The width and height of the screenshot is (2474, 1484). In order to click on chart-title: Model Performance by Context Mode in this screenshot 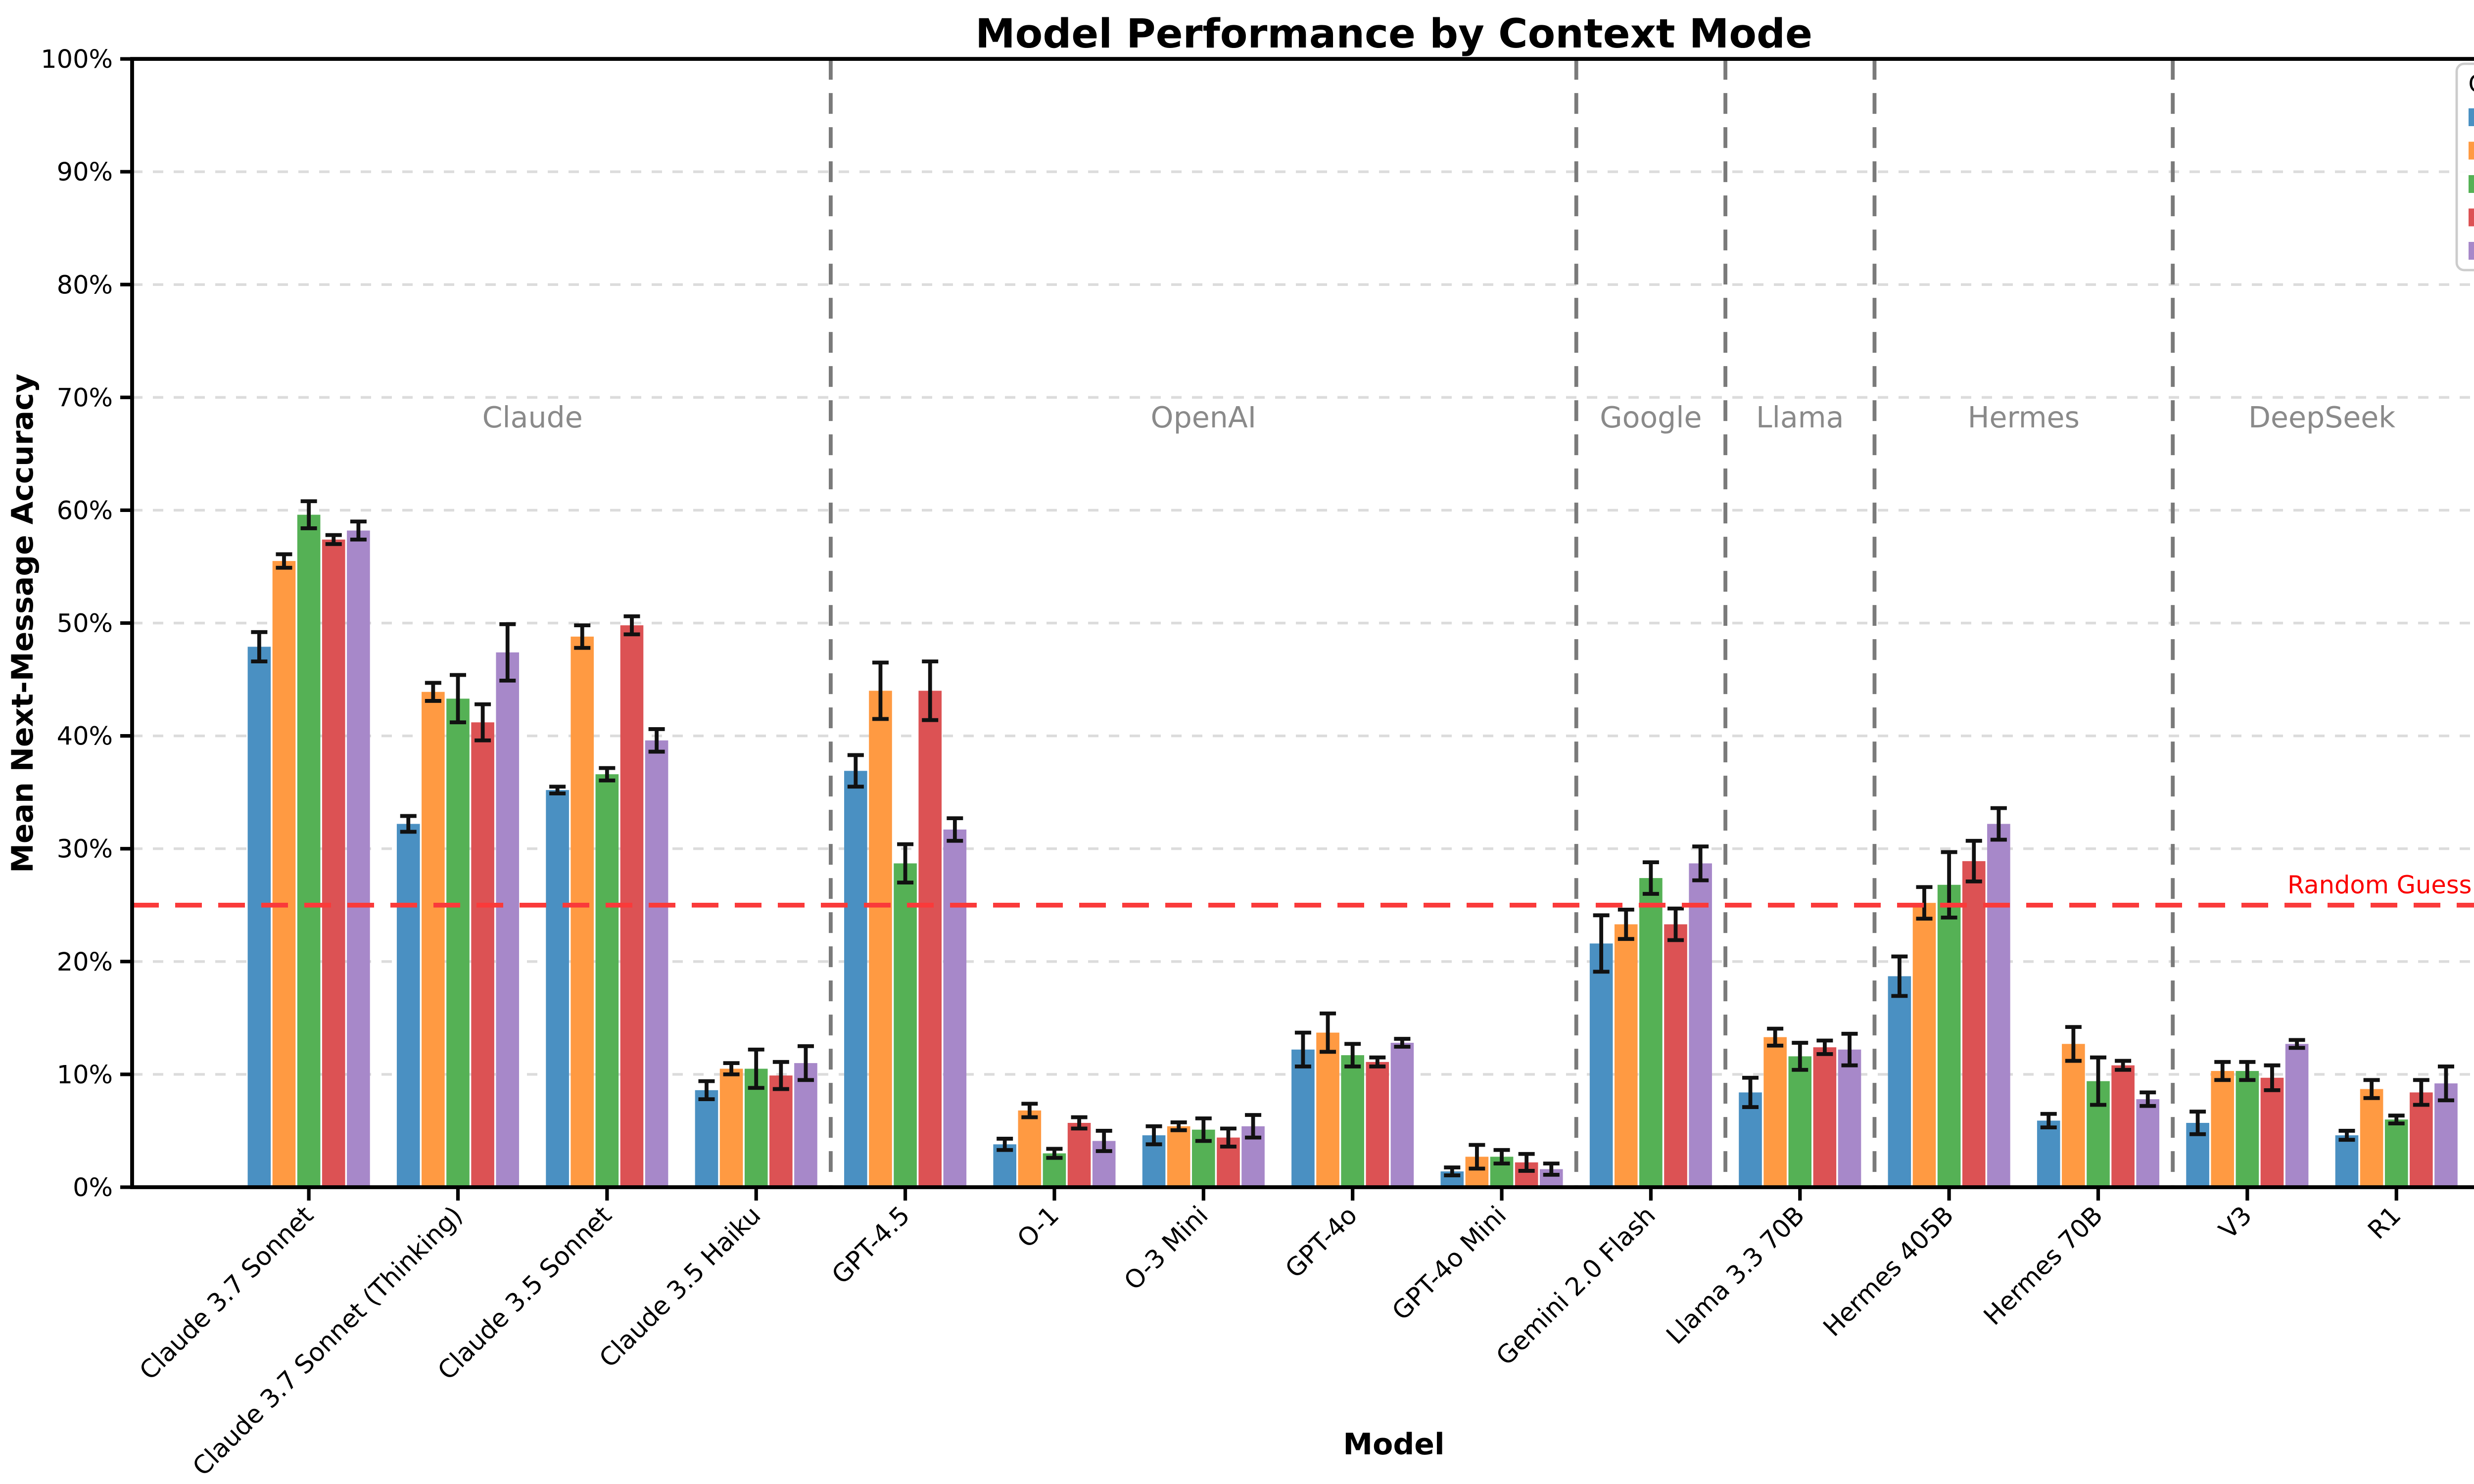, I will do `click(1394, 34)`.